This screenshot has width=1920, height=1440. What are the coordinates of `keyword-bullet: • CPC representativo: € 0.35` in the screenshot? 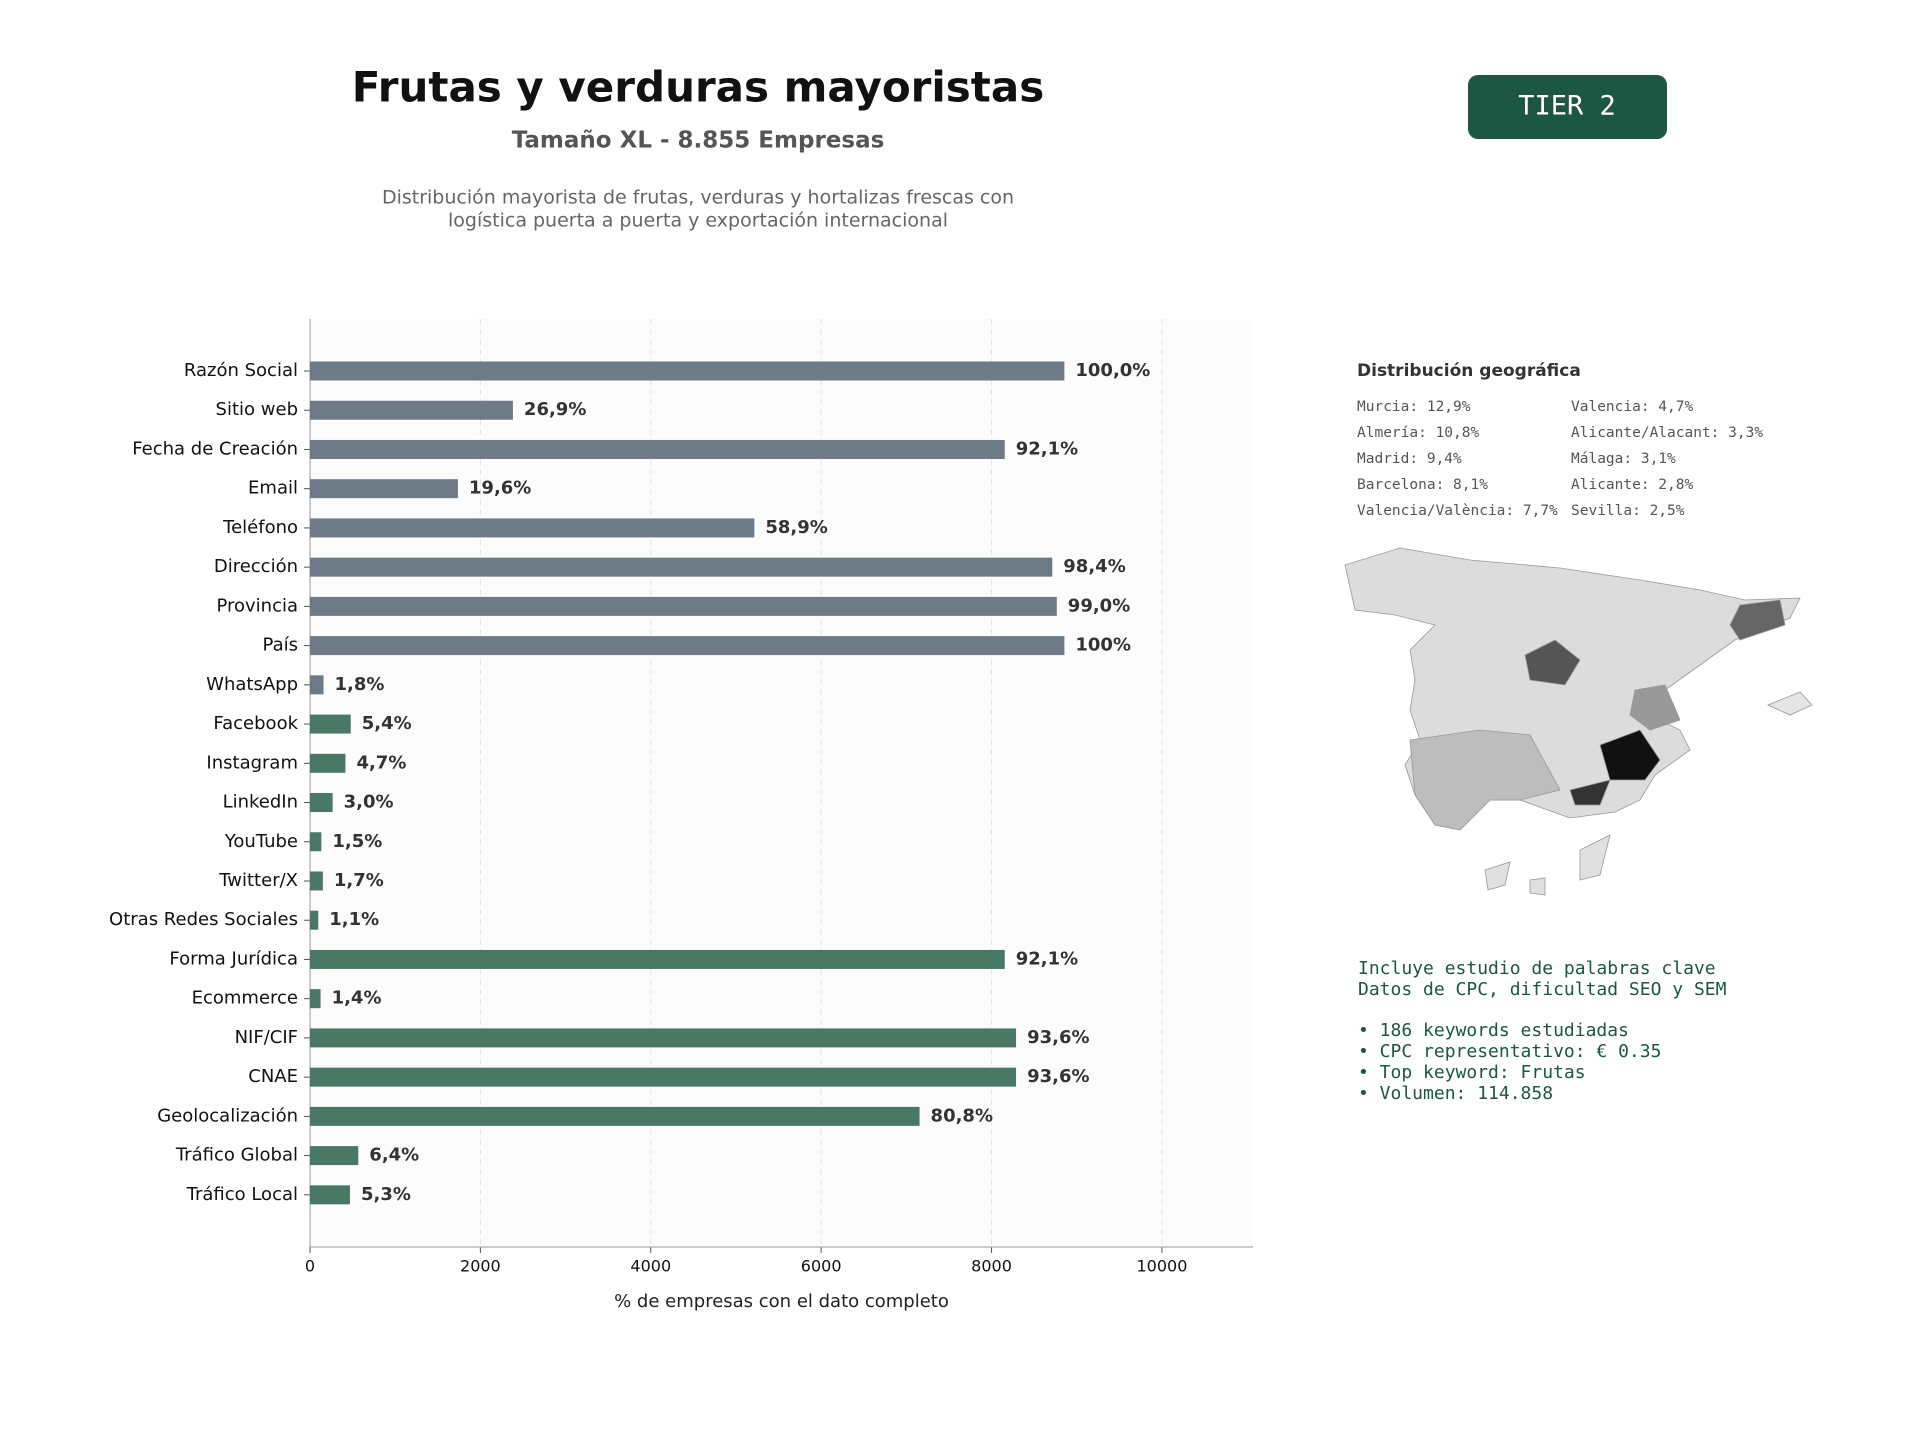 It's located at (1509, 1051).